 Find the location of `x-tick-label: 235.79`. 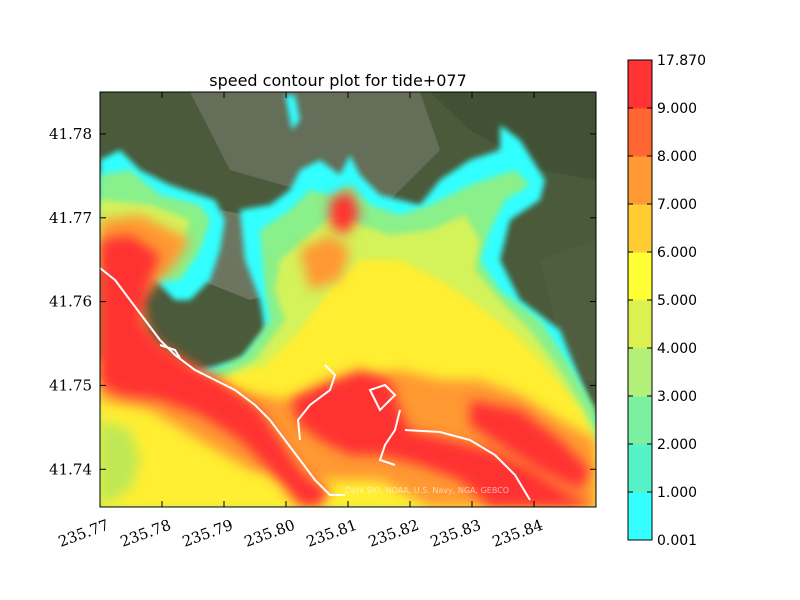

x-tick-label: 235.79 is located at coordinates (207, 533).